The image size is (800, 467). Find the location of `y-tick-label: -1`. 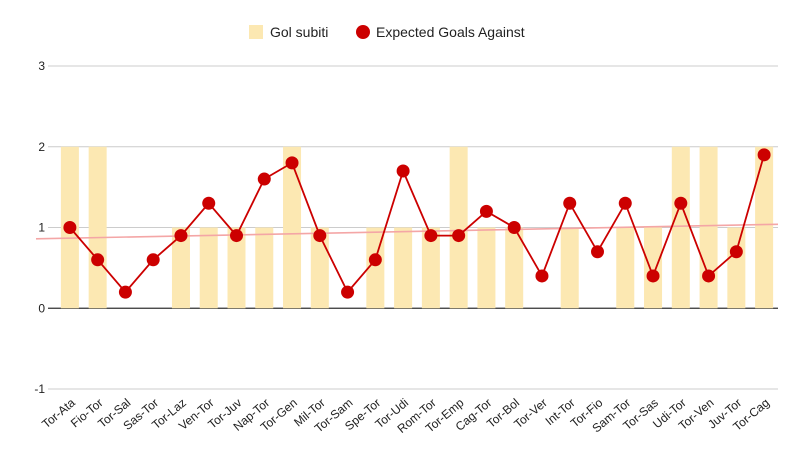

y-tick-label: -1 is located at coordinates (39, 389).